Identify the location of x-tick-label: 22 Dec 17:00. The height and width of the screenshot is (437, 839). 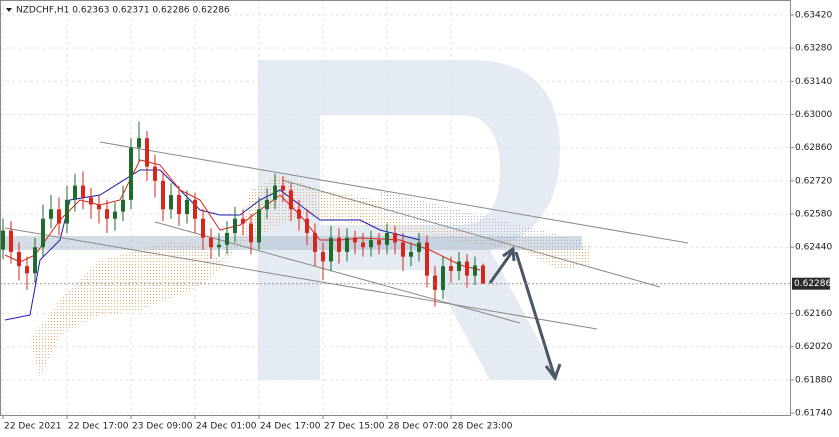
(98, 427).